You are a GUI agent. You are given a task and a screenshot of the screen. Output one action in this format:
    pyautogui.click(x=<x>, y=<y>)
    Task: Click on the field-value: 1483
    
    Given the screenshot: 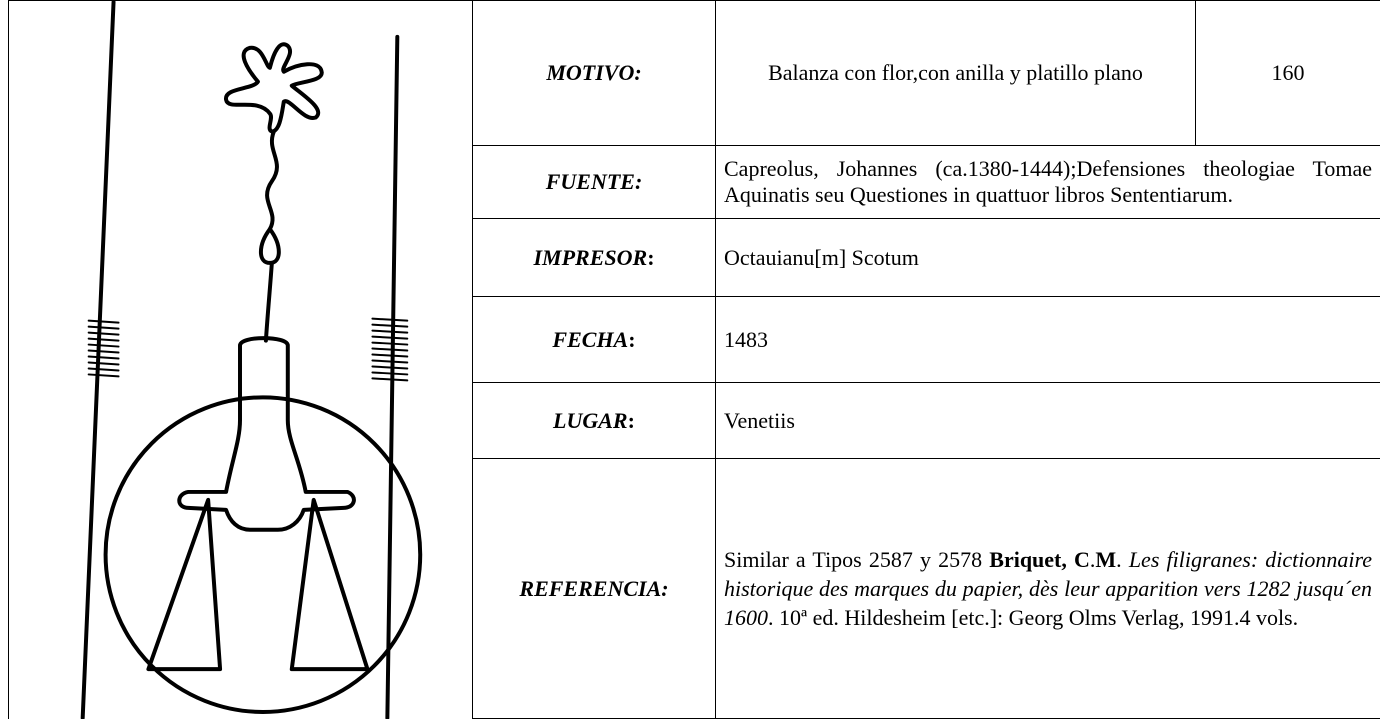 What is the action you would take?
    pyautogui.click(x=1047, y=339)
    